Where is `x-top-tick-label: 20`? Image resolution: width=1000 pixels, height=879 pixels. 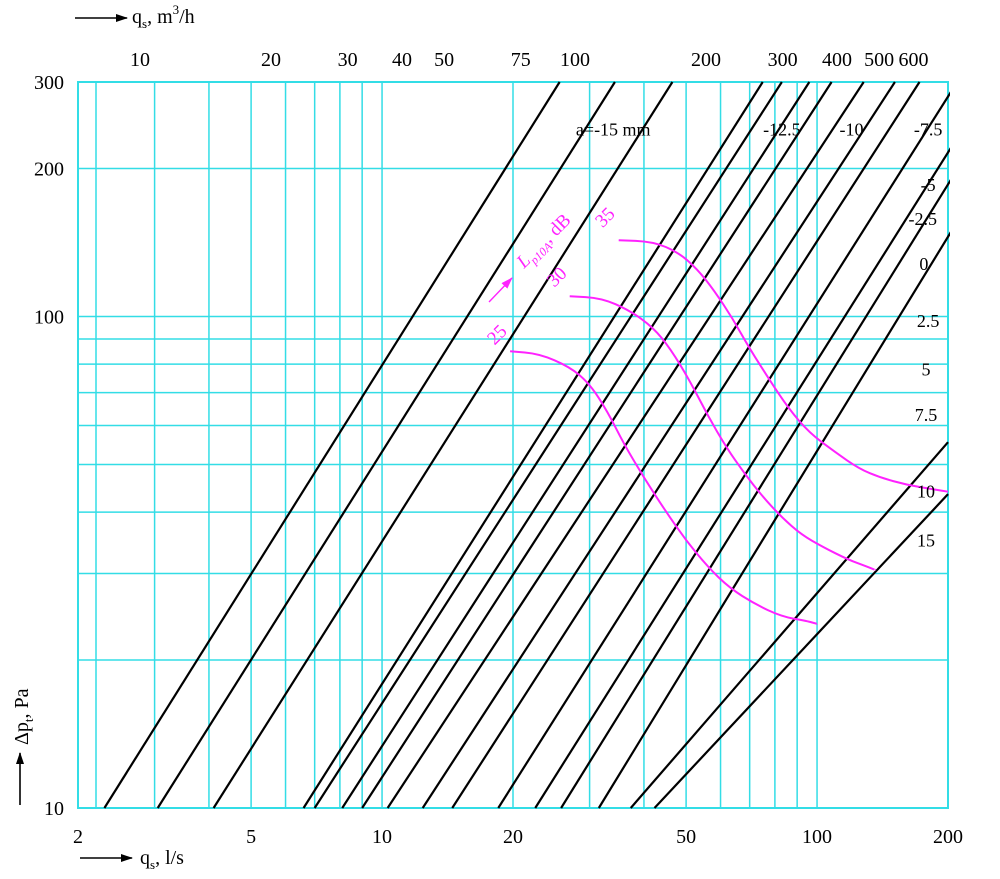
x-top-tick-label: 20 is located at coordinates (271, 60).